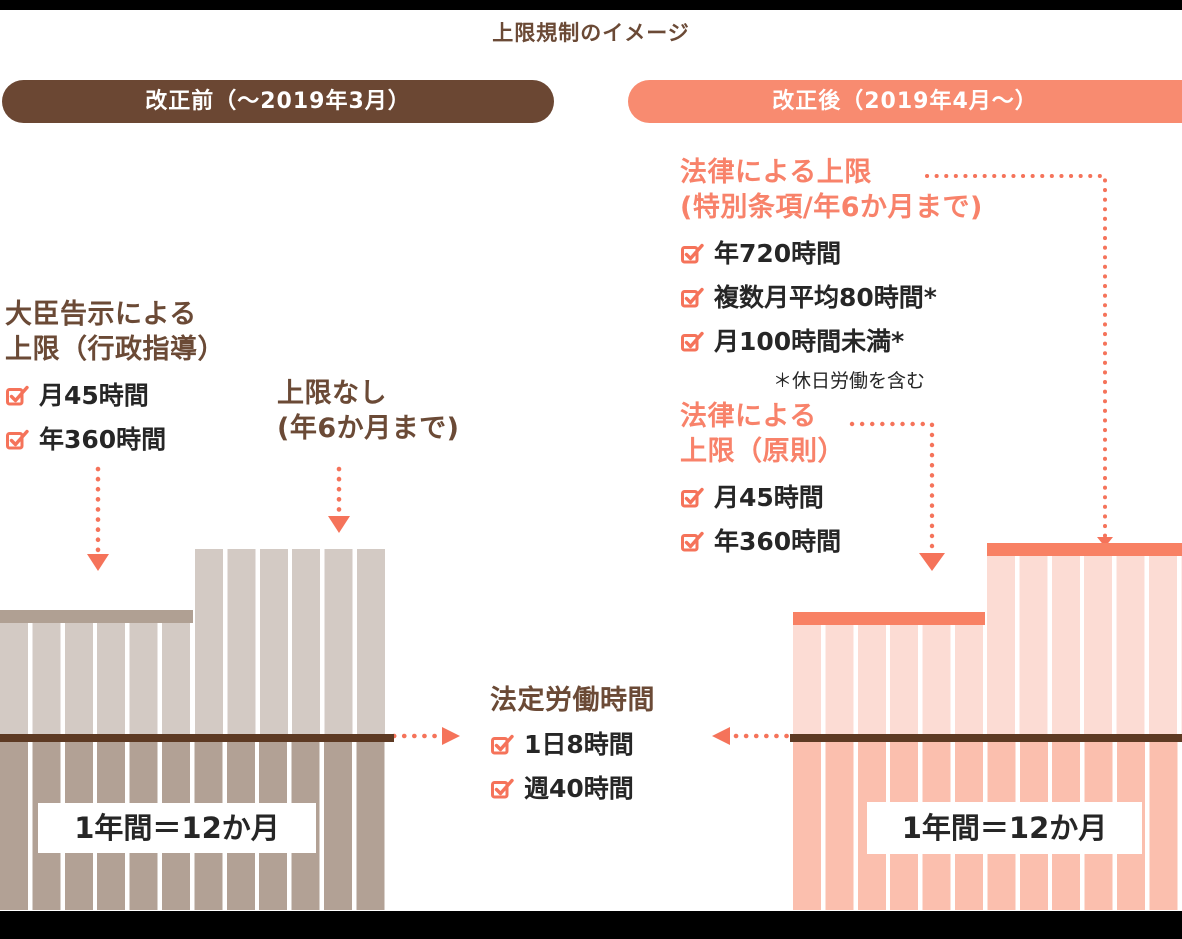  I want to click on before-pill: 改正前（～2019年3月）, so click(278, 101).